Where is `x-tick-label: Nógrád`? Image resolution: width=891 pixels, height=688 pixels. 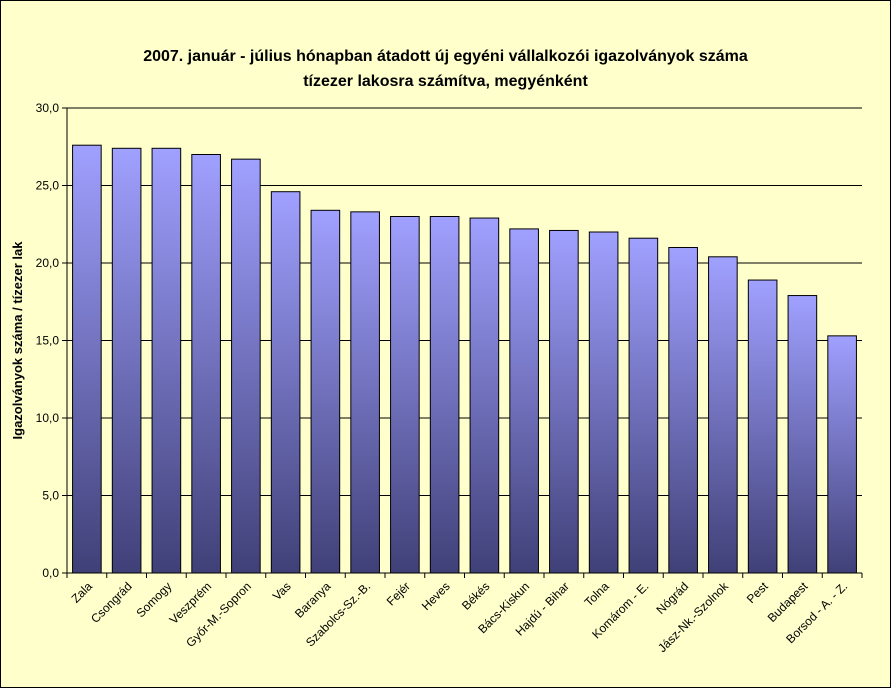 x-tick-label: Nógrád is located at coordinates (673, 598).